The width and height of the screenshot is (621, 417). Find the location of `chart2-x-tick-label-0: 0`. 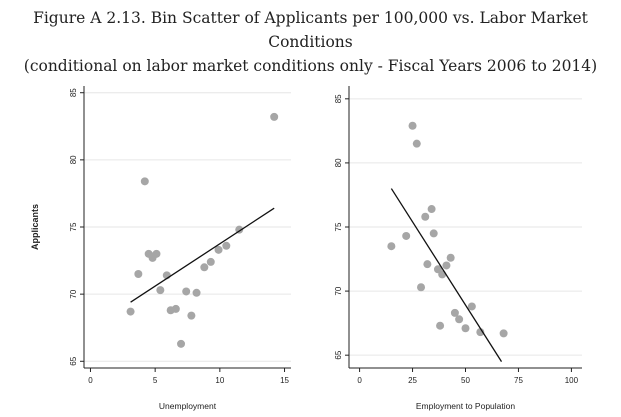

chart2-x-tick-label-0: 0 is located at coordinates (359, 380).